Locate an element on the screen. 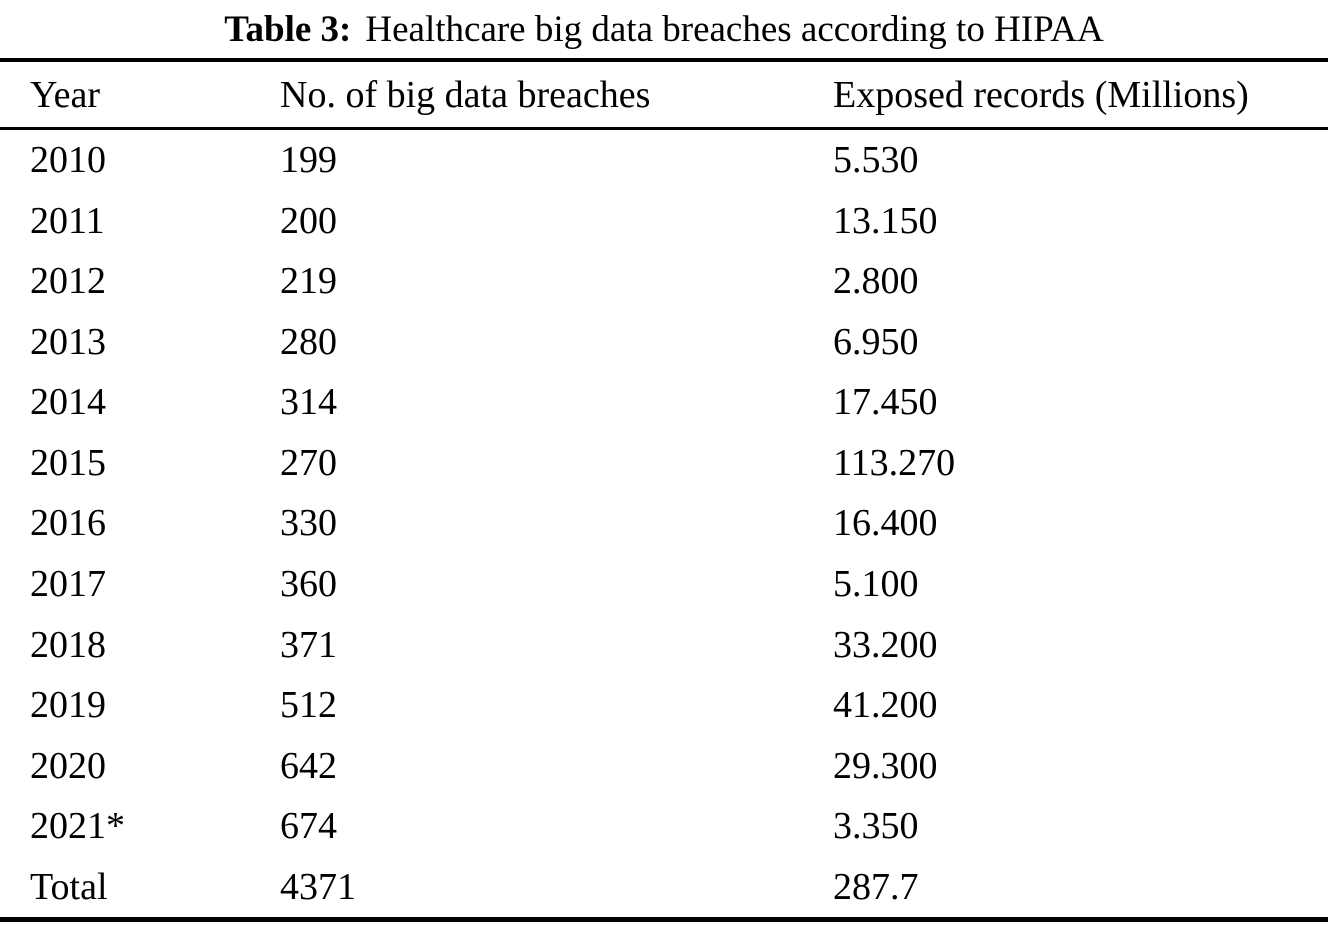 Image resolution: width=1328 pixels, height=929 pixels. table-row: 2011 200 13.150 is located at coordinates (664, 221).